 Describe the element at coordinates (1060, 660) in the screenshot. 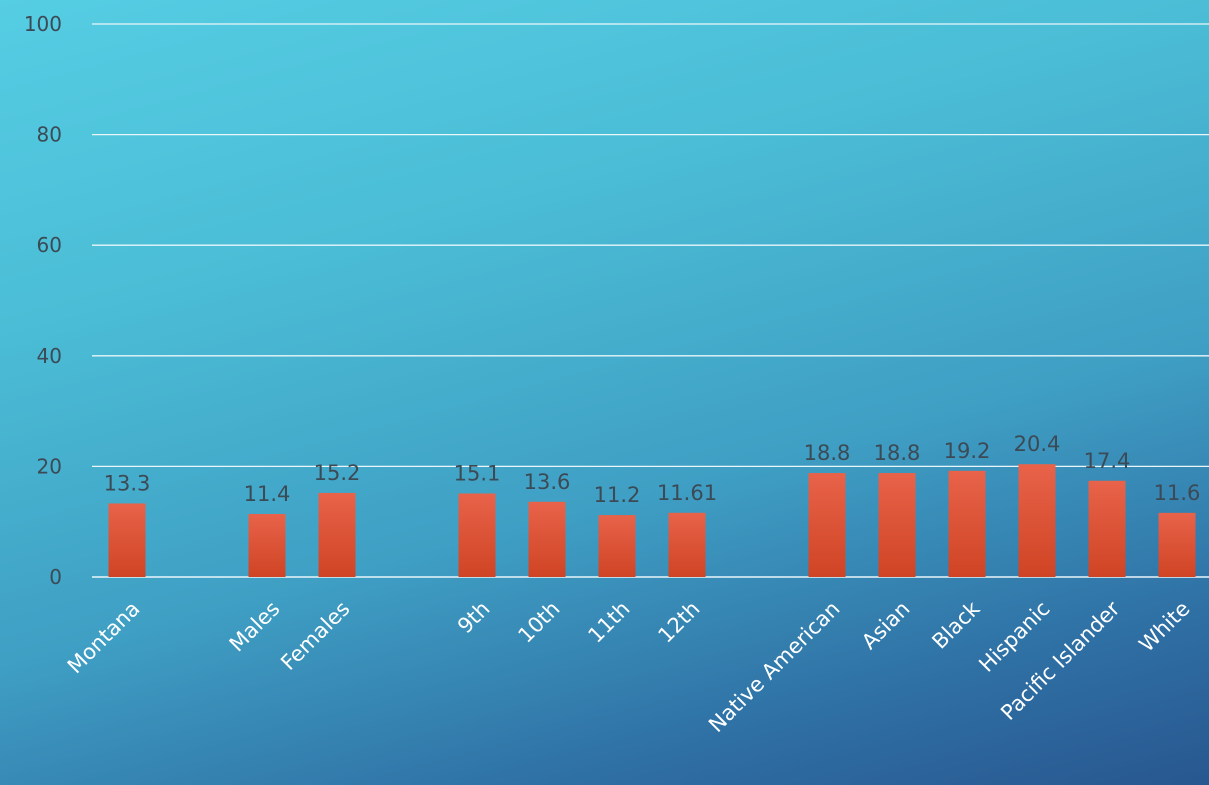

I see `x-tick-label: Pacific Islander` at that location.